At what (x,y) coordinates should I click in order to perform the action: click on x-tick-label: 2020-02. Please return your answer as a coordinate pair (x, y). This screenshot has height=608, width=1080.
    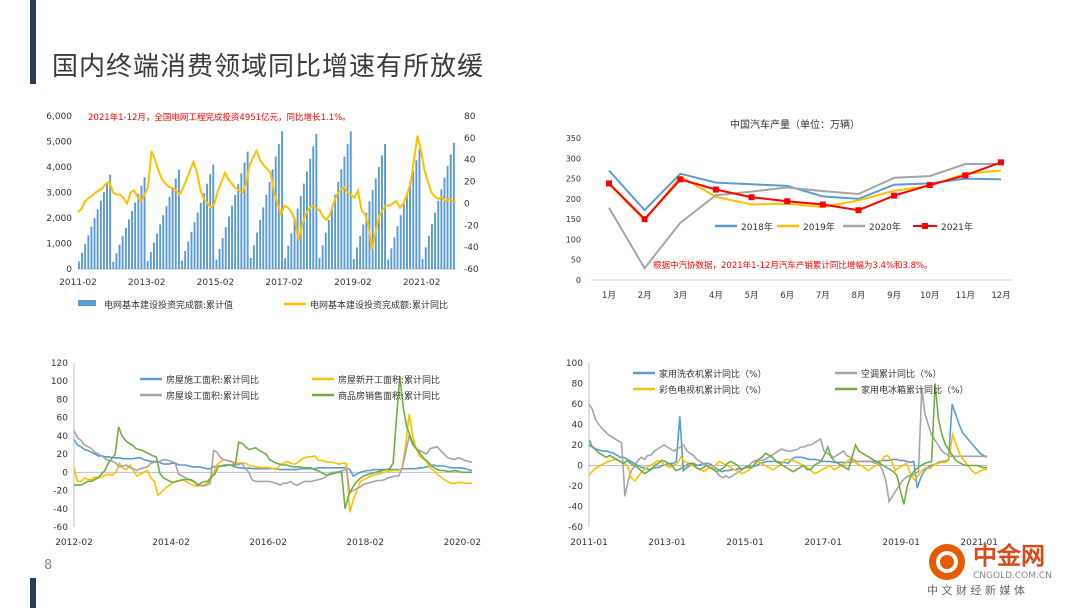
    Looking at the image, I should click on (462, 543).